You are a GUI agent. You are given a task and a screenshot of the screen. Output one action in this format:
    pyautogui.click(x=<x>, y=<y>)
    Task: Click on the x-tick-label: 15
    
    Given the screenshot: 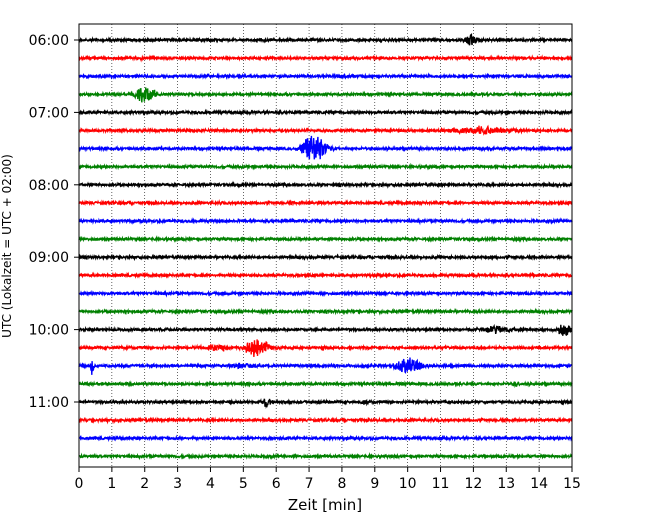 What is the action you would take?
    pyautogui.click(x=572, y=484)
    